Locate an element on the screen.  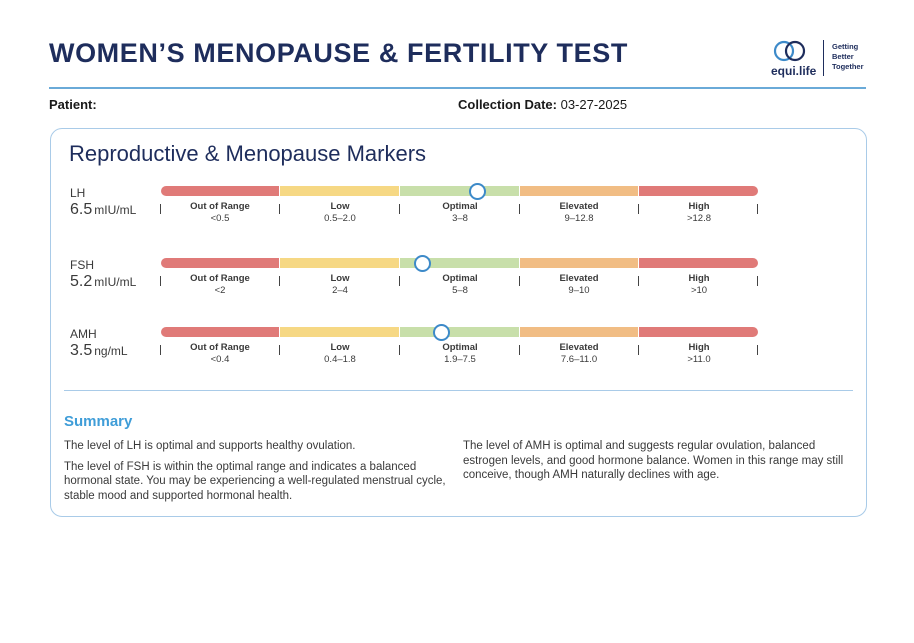
range-zone: Low 2–4 is located at coordinates (340, 284).